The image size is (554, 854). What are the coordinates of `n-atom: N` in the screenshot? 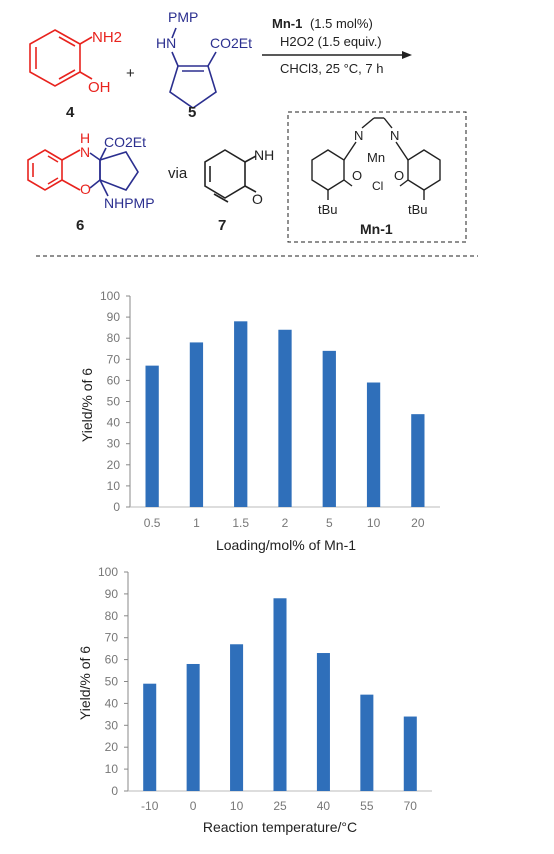 It's located at (85, 152).